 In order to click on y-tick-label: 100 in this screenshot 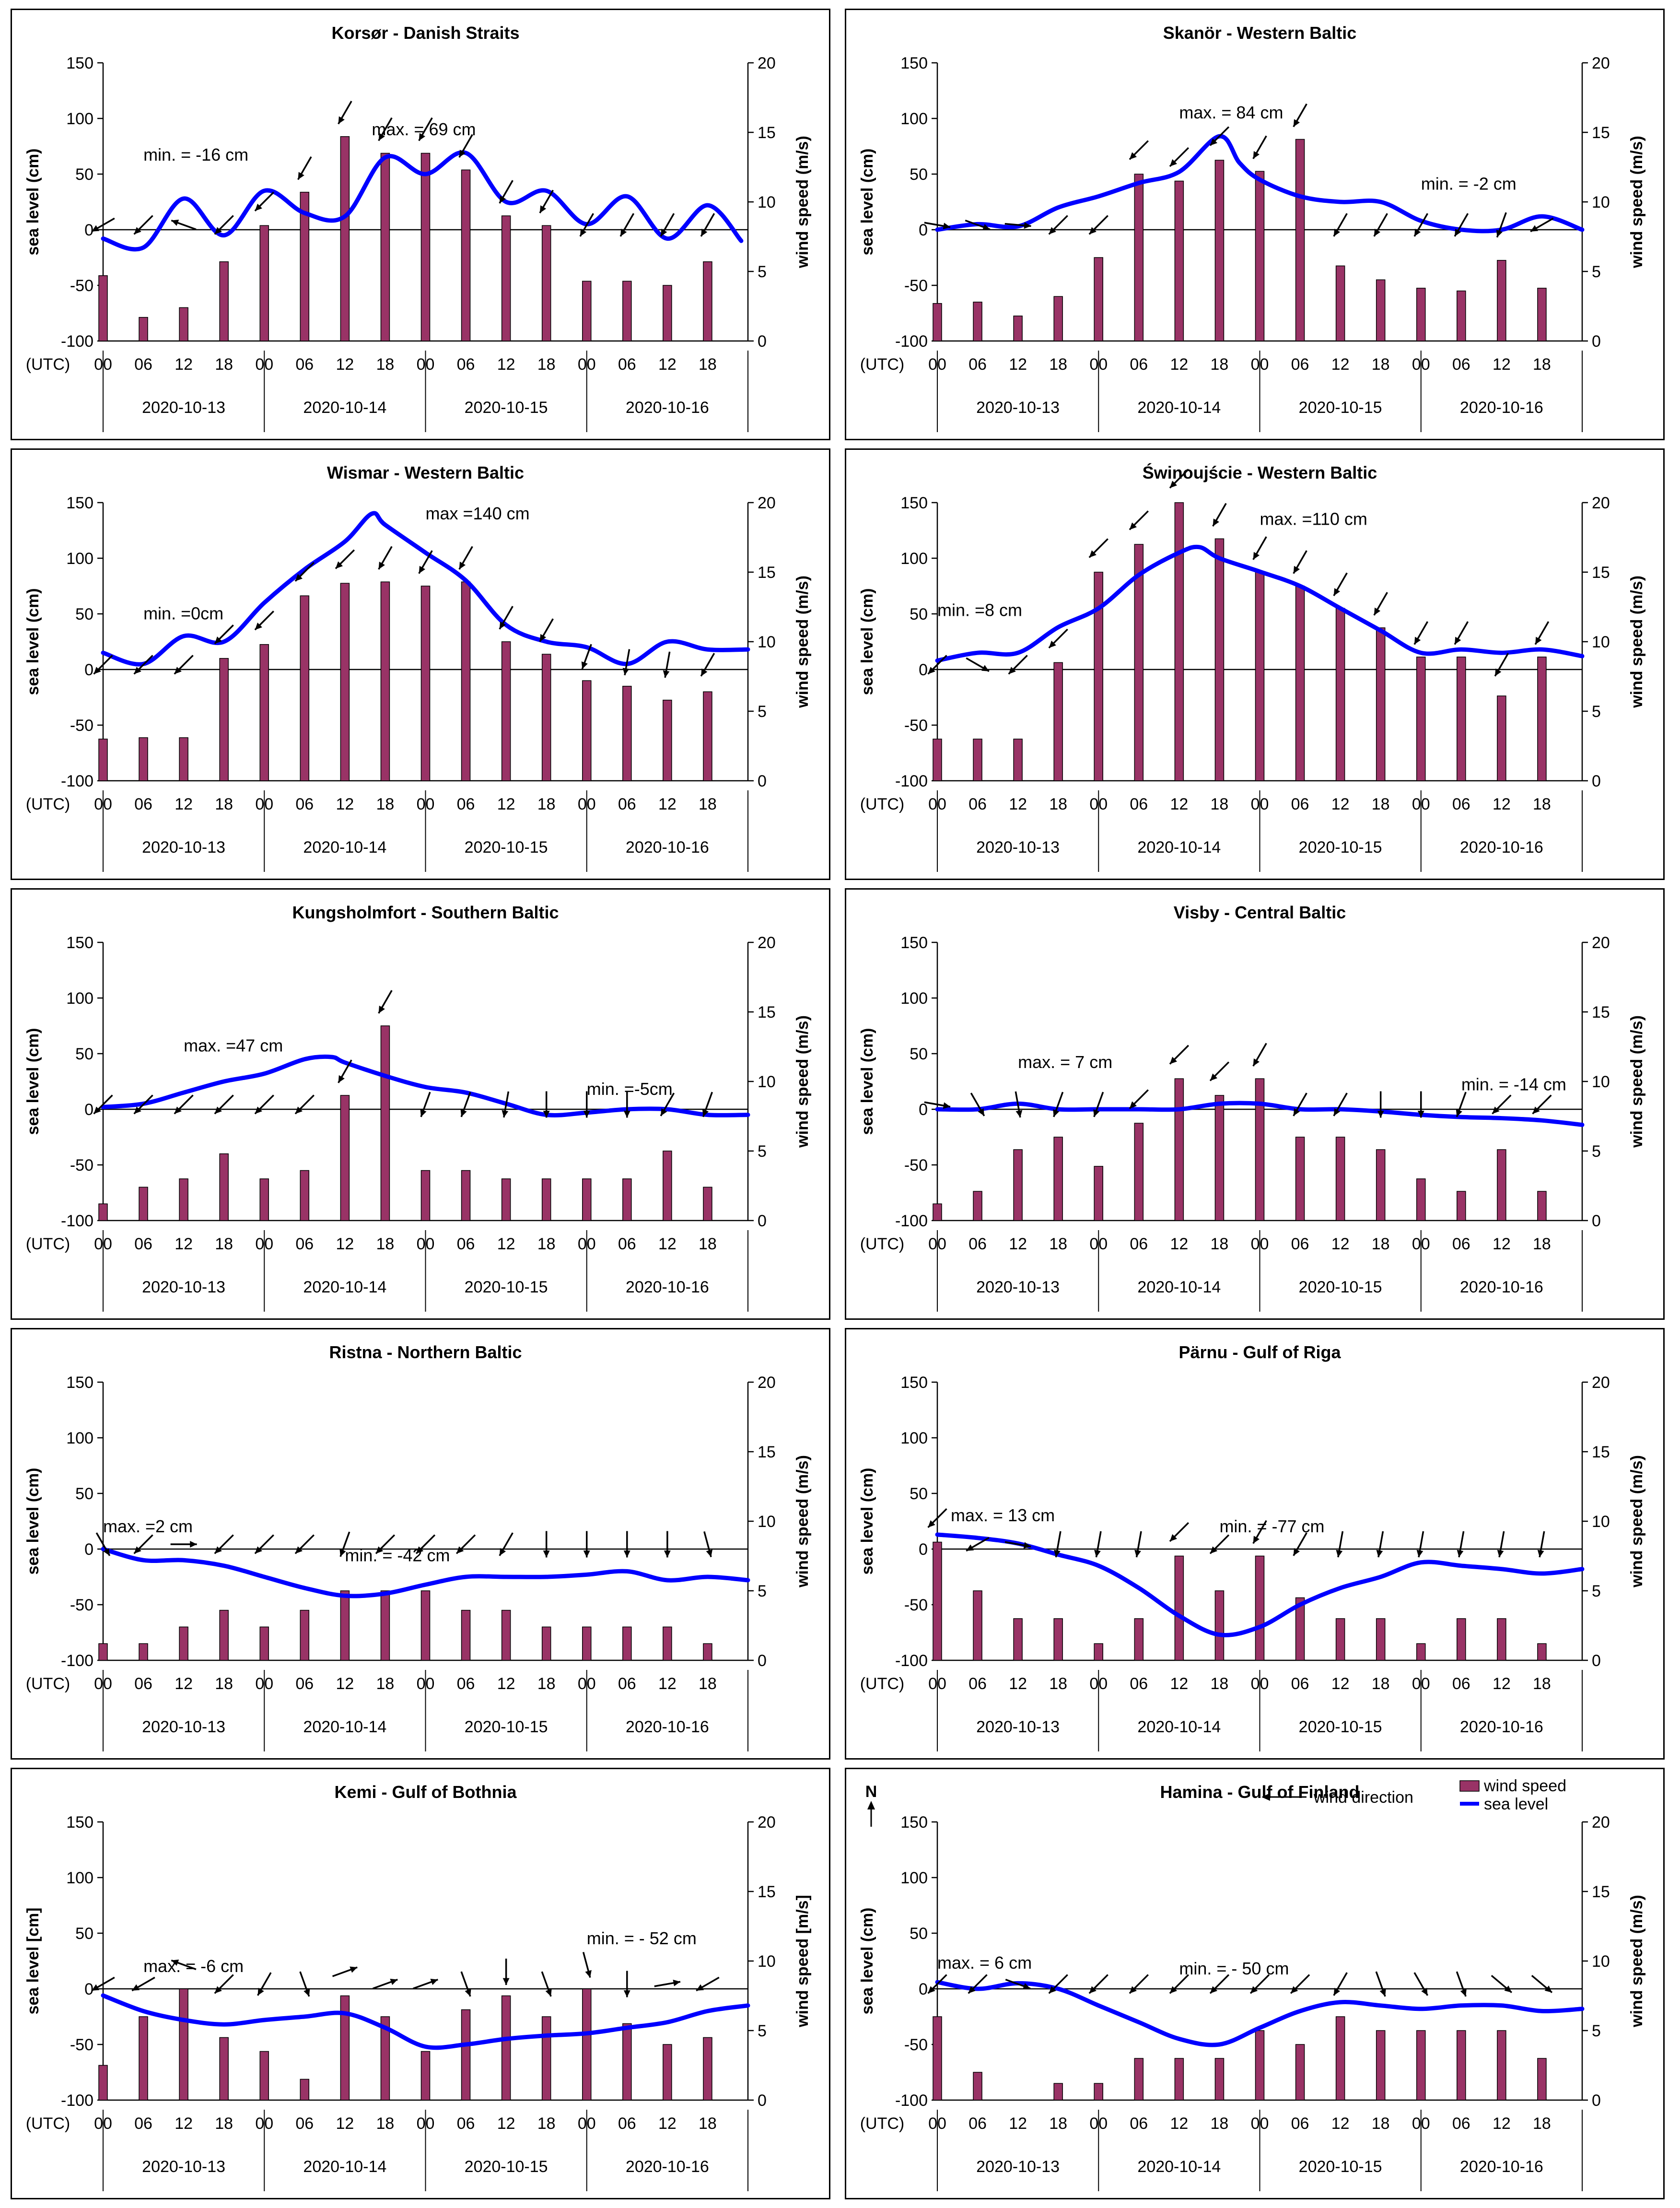, I will do `click(914, 559)`.